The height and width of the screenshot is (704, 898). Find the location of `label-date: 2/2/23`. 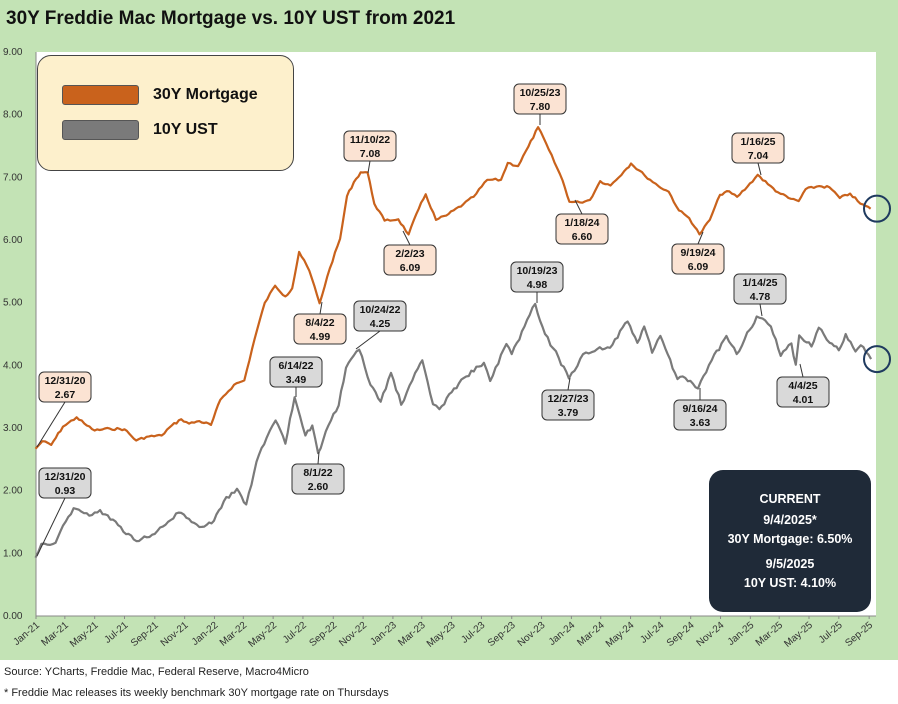

label-date: 2/2/23 is located at coordinates (409, 254).